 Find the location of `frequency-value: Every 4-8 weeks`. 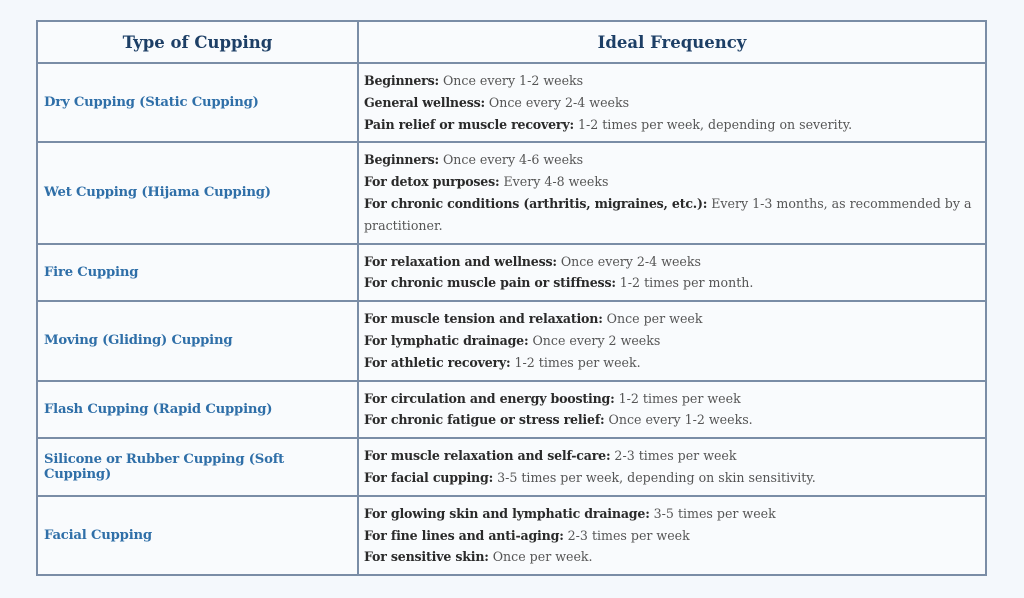

frequency-value: Every 4-8 weeks is located at coordinates (554, 182).